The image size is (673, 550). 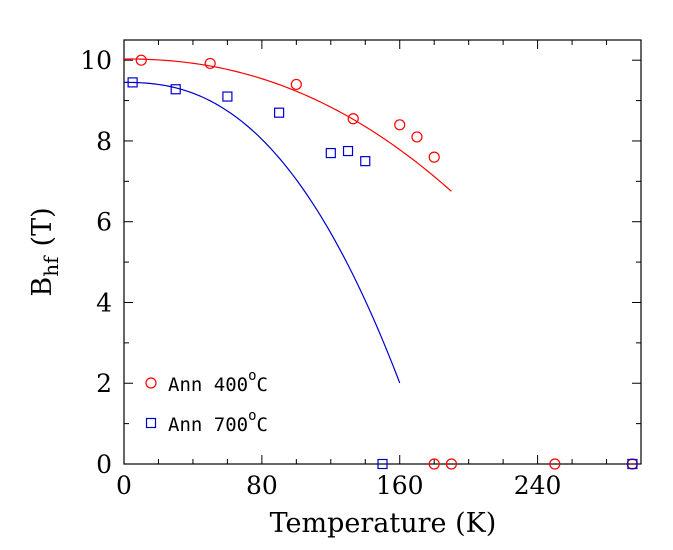 I want to click on y-axis-title-main: B, so click(x=42, y=287).